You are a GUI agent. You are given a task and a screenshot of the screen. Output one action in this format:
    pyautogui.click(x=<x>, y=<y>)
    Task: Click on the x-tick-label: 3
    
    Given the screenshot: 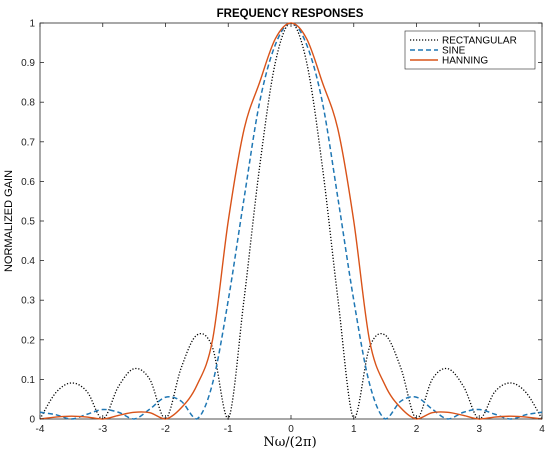 What is the action you would take?
    pyautogui.click(x=479, y=429)
    